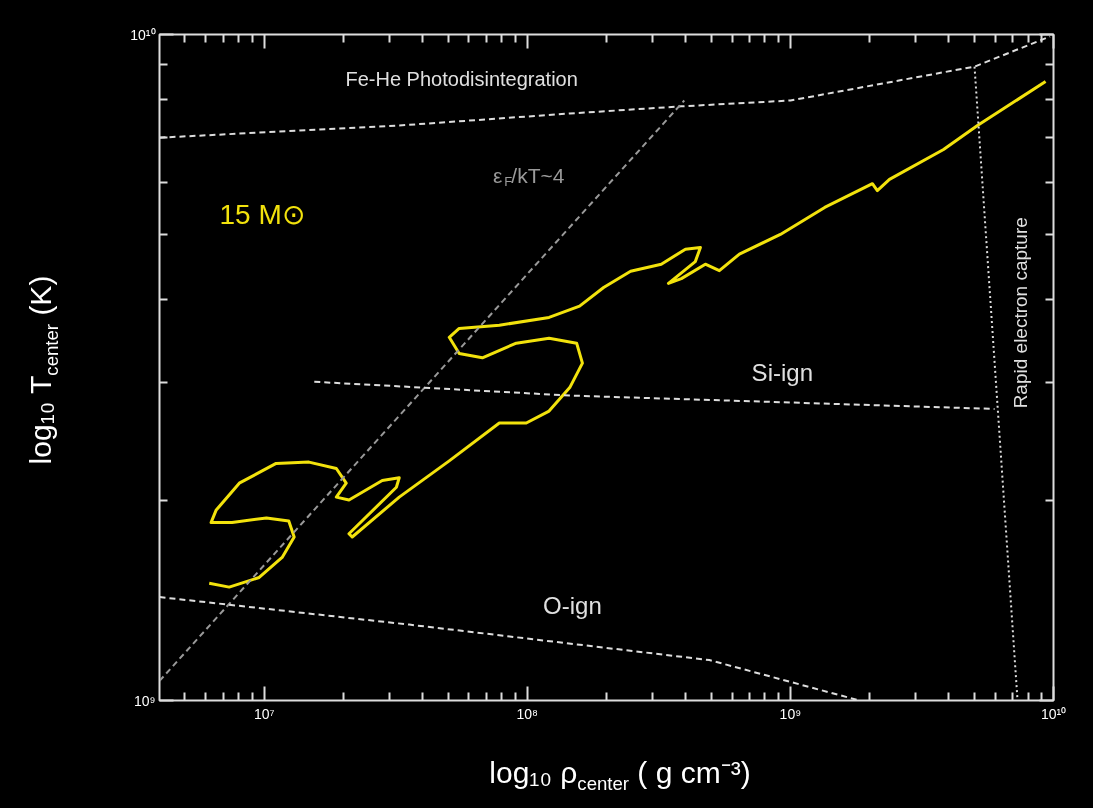 Image resolution: width=1093 pixels, height=808 pixels. I want to click on annotation: O-ign, so click(572, 605).